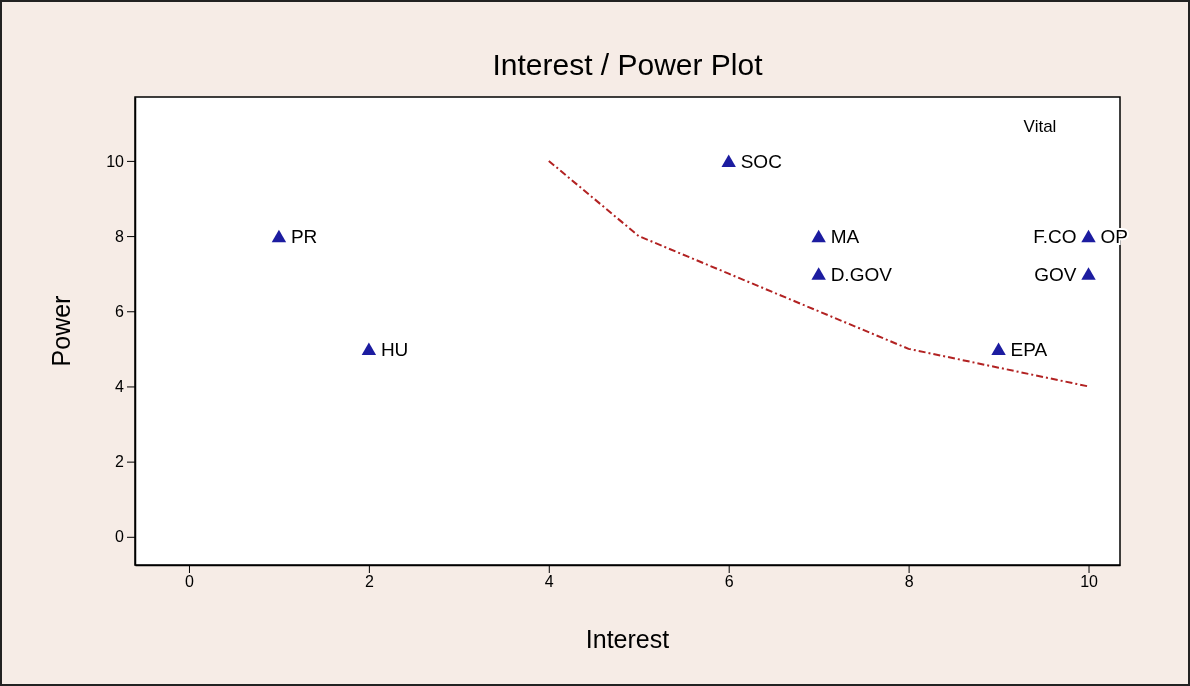 The image size is (1190, 686). What do you see at coordinates (549, 582) in the screenshot?
I see `x-tick-label: 4` at bounding box center [549, 582].